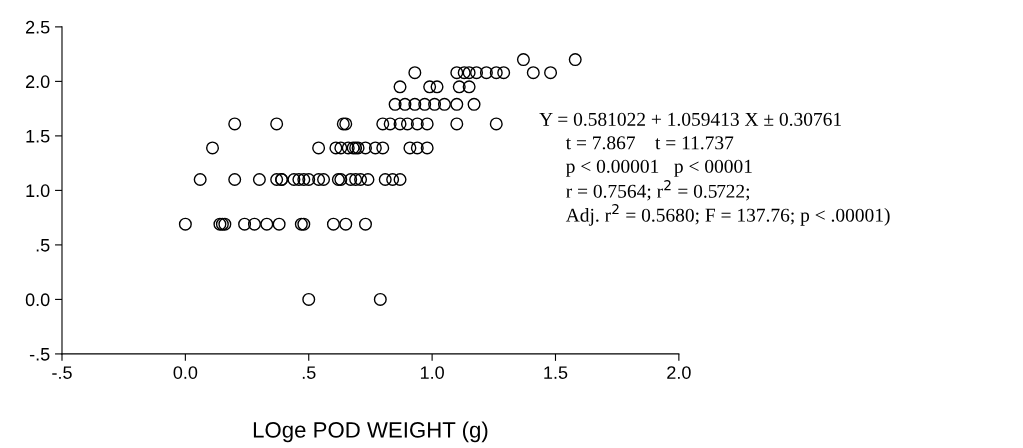 This screenshot has width=1023, height=448. I want to click on y-tick-label: 1.5, so click(38, 136).